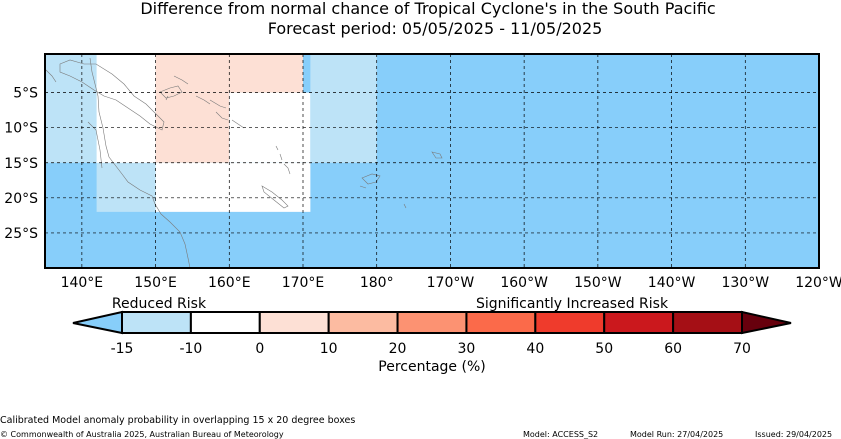  What do you see at coordinates (572, 304) in the screenshot?
I see `increased-risk-label: Significantly Increased Risk` at bounding box center [572, 304].